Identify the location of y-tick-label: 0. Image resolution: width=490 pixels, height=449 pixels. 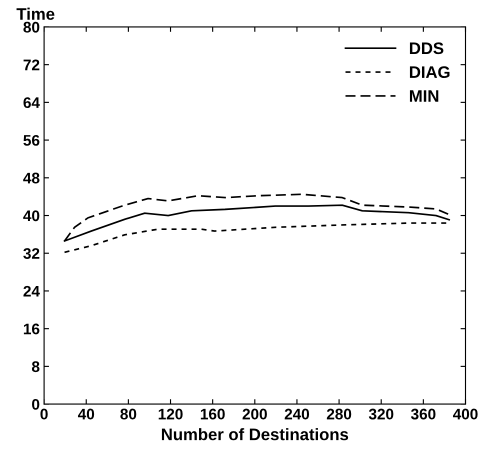
(36, 404).